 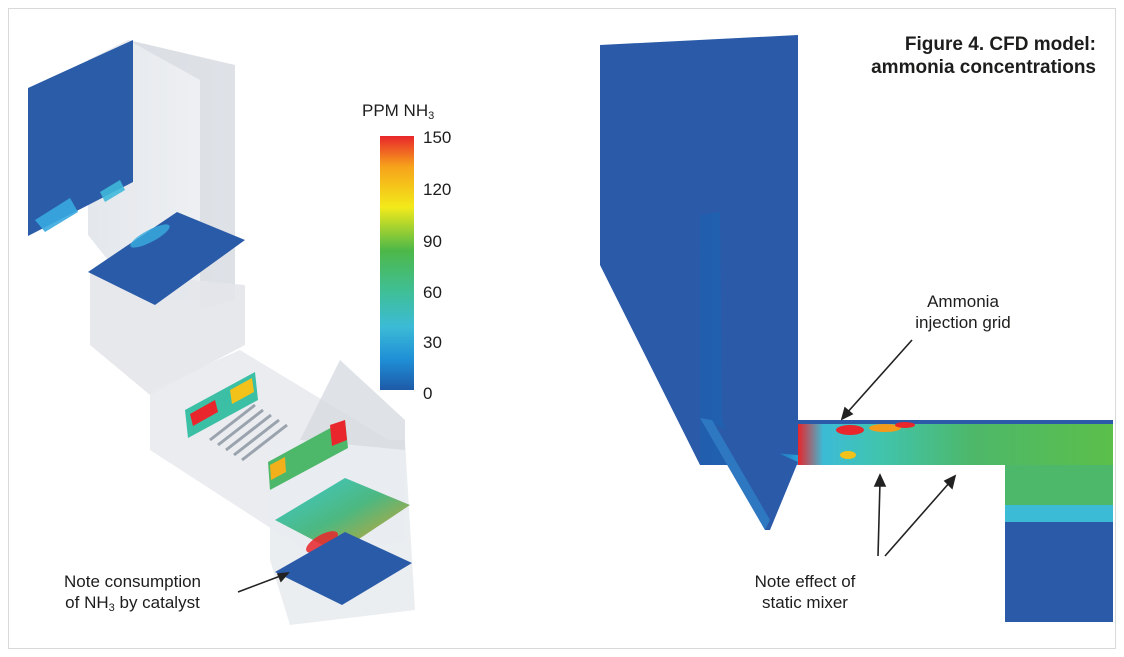 What do you see at coordinates (876, 380) in the screenshot?
I see `injection-arrow` at bounding box center [876, 380].